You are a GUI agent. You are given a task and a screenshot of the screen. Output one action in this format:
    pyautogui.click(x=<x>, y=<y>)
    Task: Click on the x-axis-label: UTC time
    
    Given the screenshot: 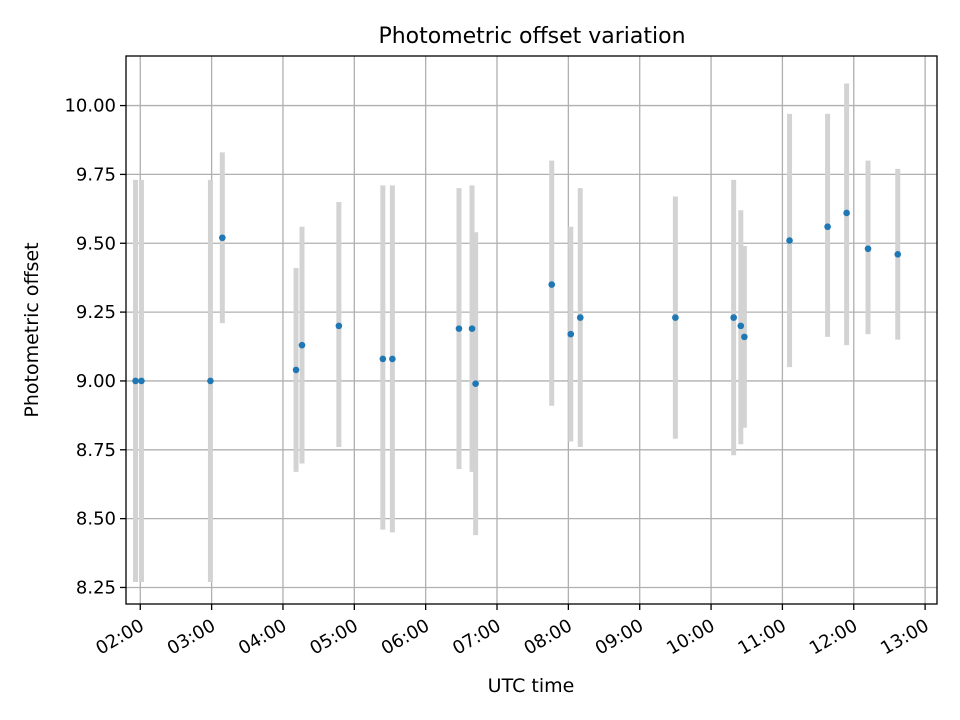 What is the action you would take?
    pyautogui.click(x=531, y=686)
    